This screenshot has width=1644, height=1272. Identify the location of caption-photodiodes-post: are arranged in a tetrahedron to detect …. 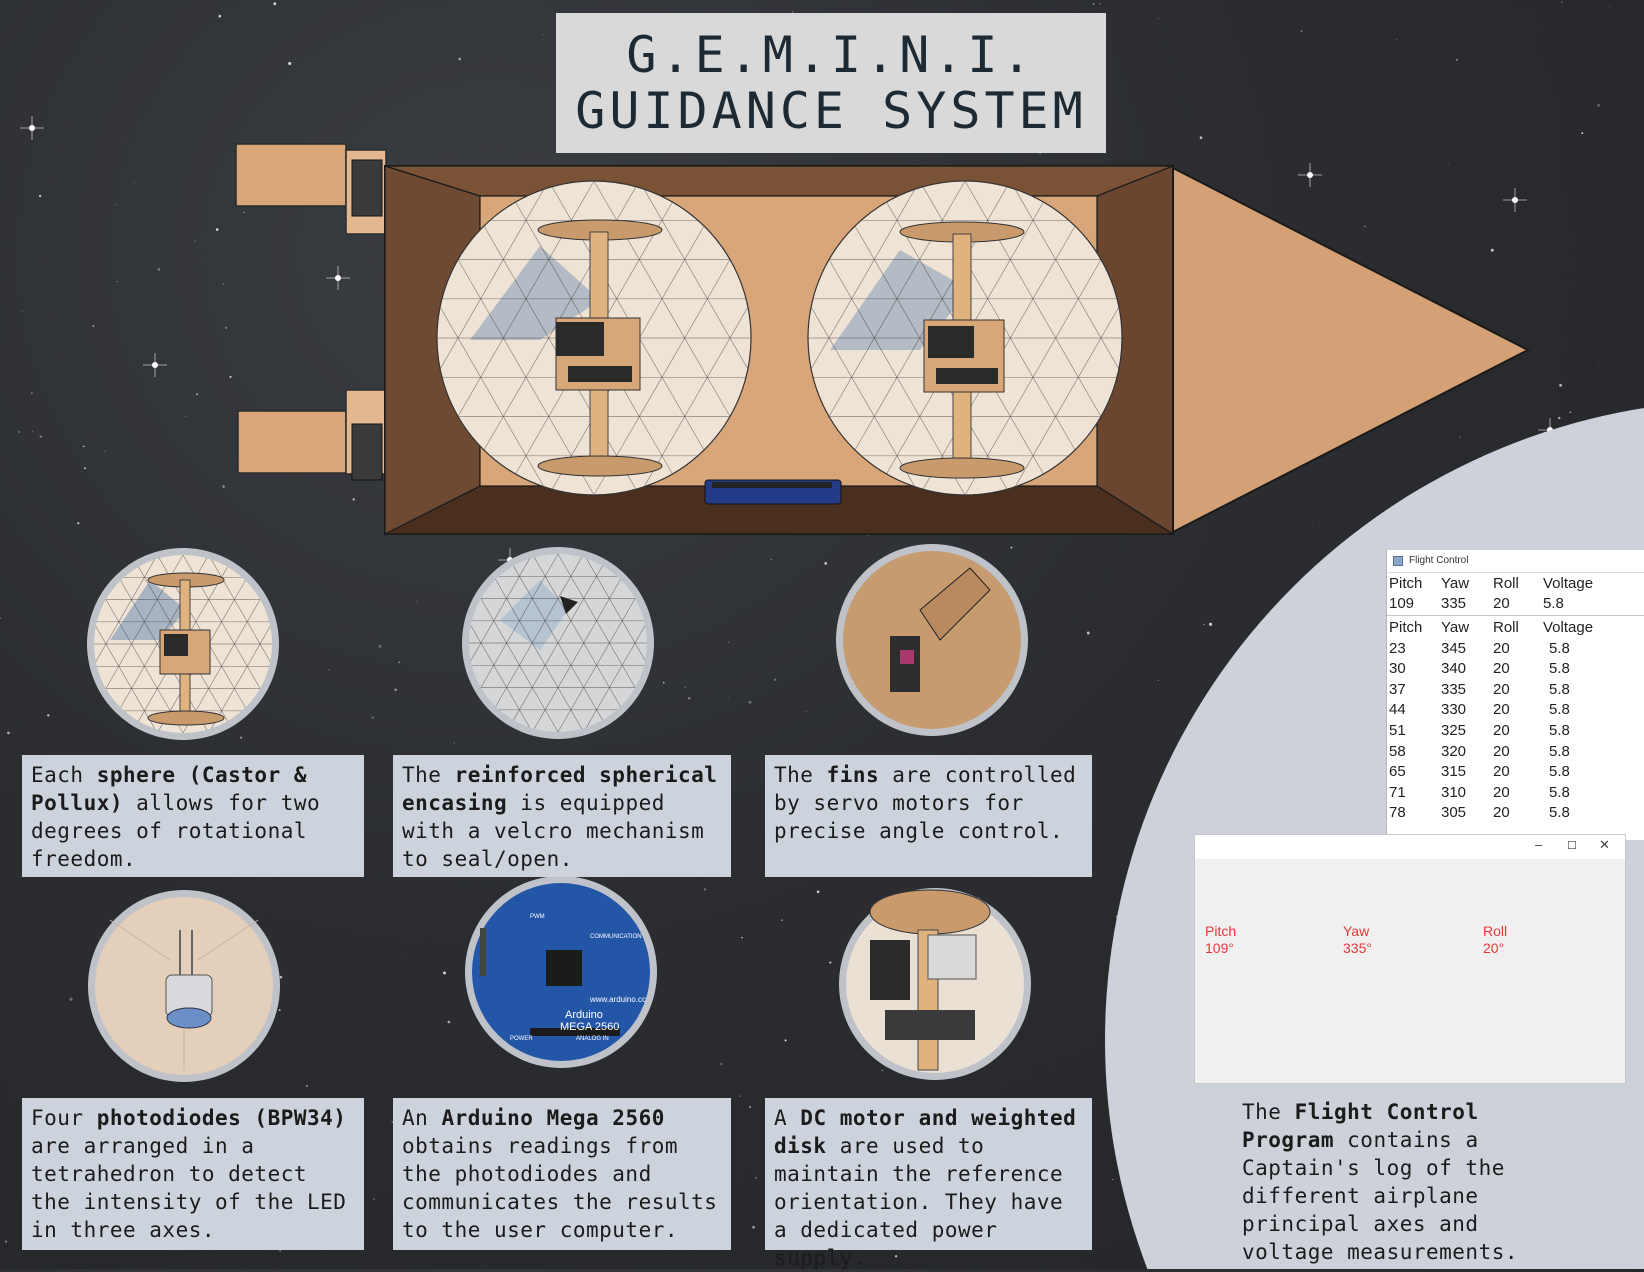
(189, 1188).